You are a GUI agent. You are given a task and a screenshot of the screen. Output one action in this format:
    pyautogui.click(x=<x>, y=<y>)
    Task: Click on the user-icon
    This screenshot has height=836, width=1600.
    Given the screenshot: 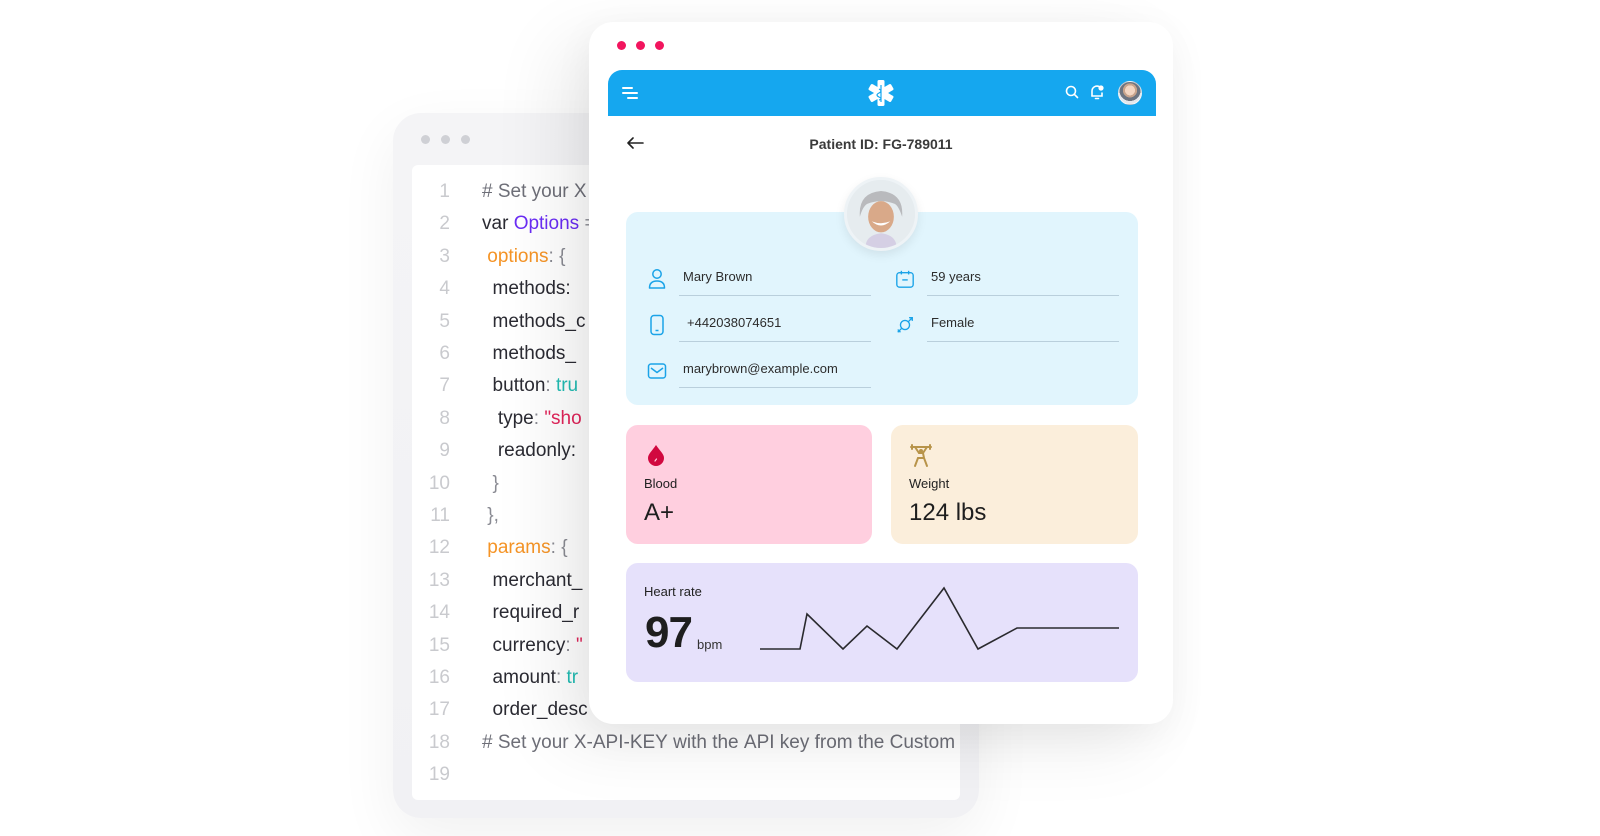 What is the action you would take?
    pyautogui.click(x=657, y=279)
    